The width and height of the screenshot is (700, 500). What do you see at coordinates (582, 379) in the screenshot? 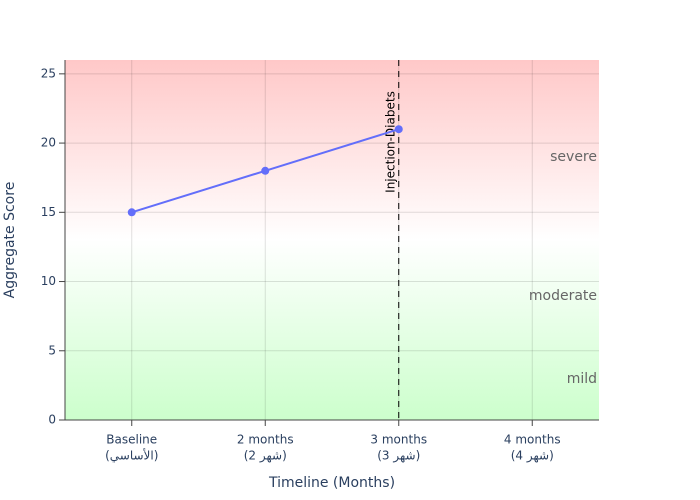
I see `zone-label: mild` at bounding box center [582, 379].